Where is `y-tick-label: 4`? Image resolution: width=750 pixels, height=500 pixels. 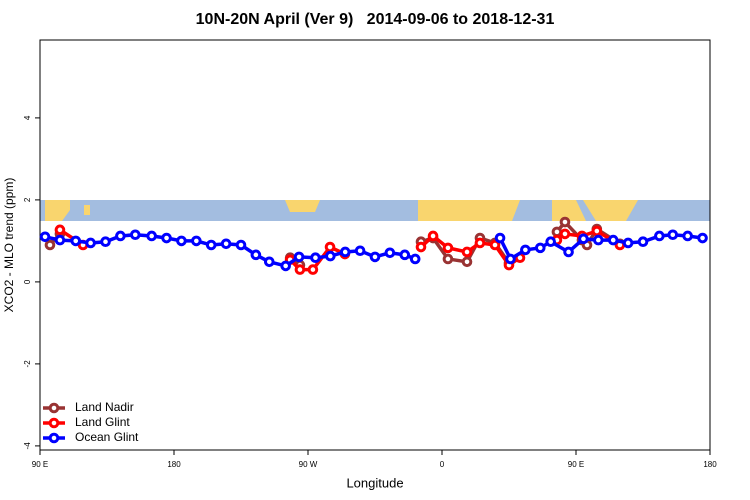 y-tick-label: 4 is located at coordinates (27, 117).